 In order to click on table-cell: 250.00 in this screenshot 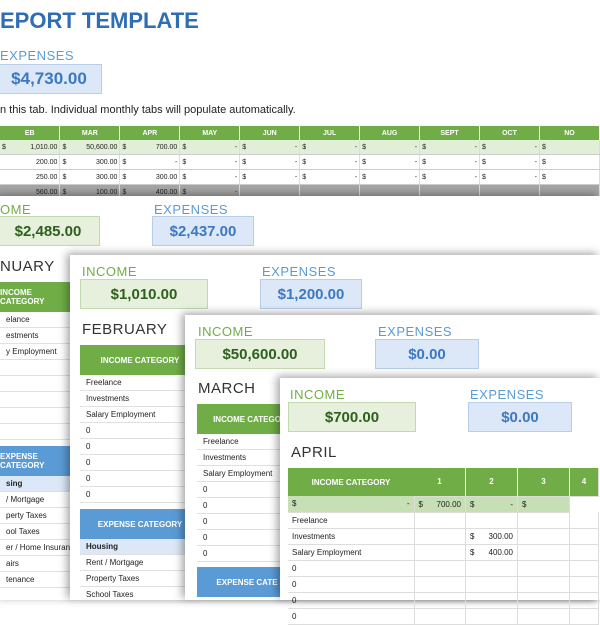, I will do `click(30, 177)`.